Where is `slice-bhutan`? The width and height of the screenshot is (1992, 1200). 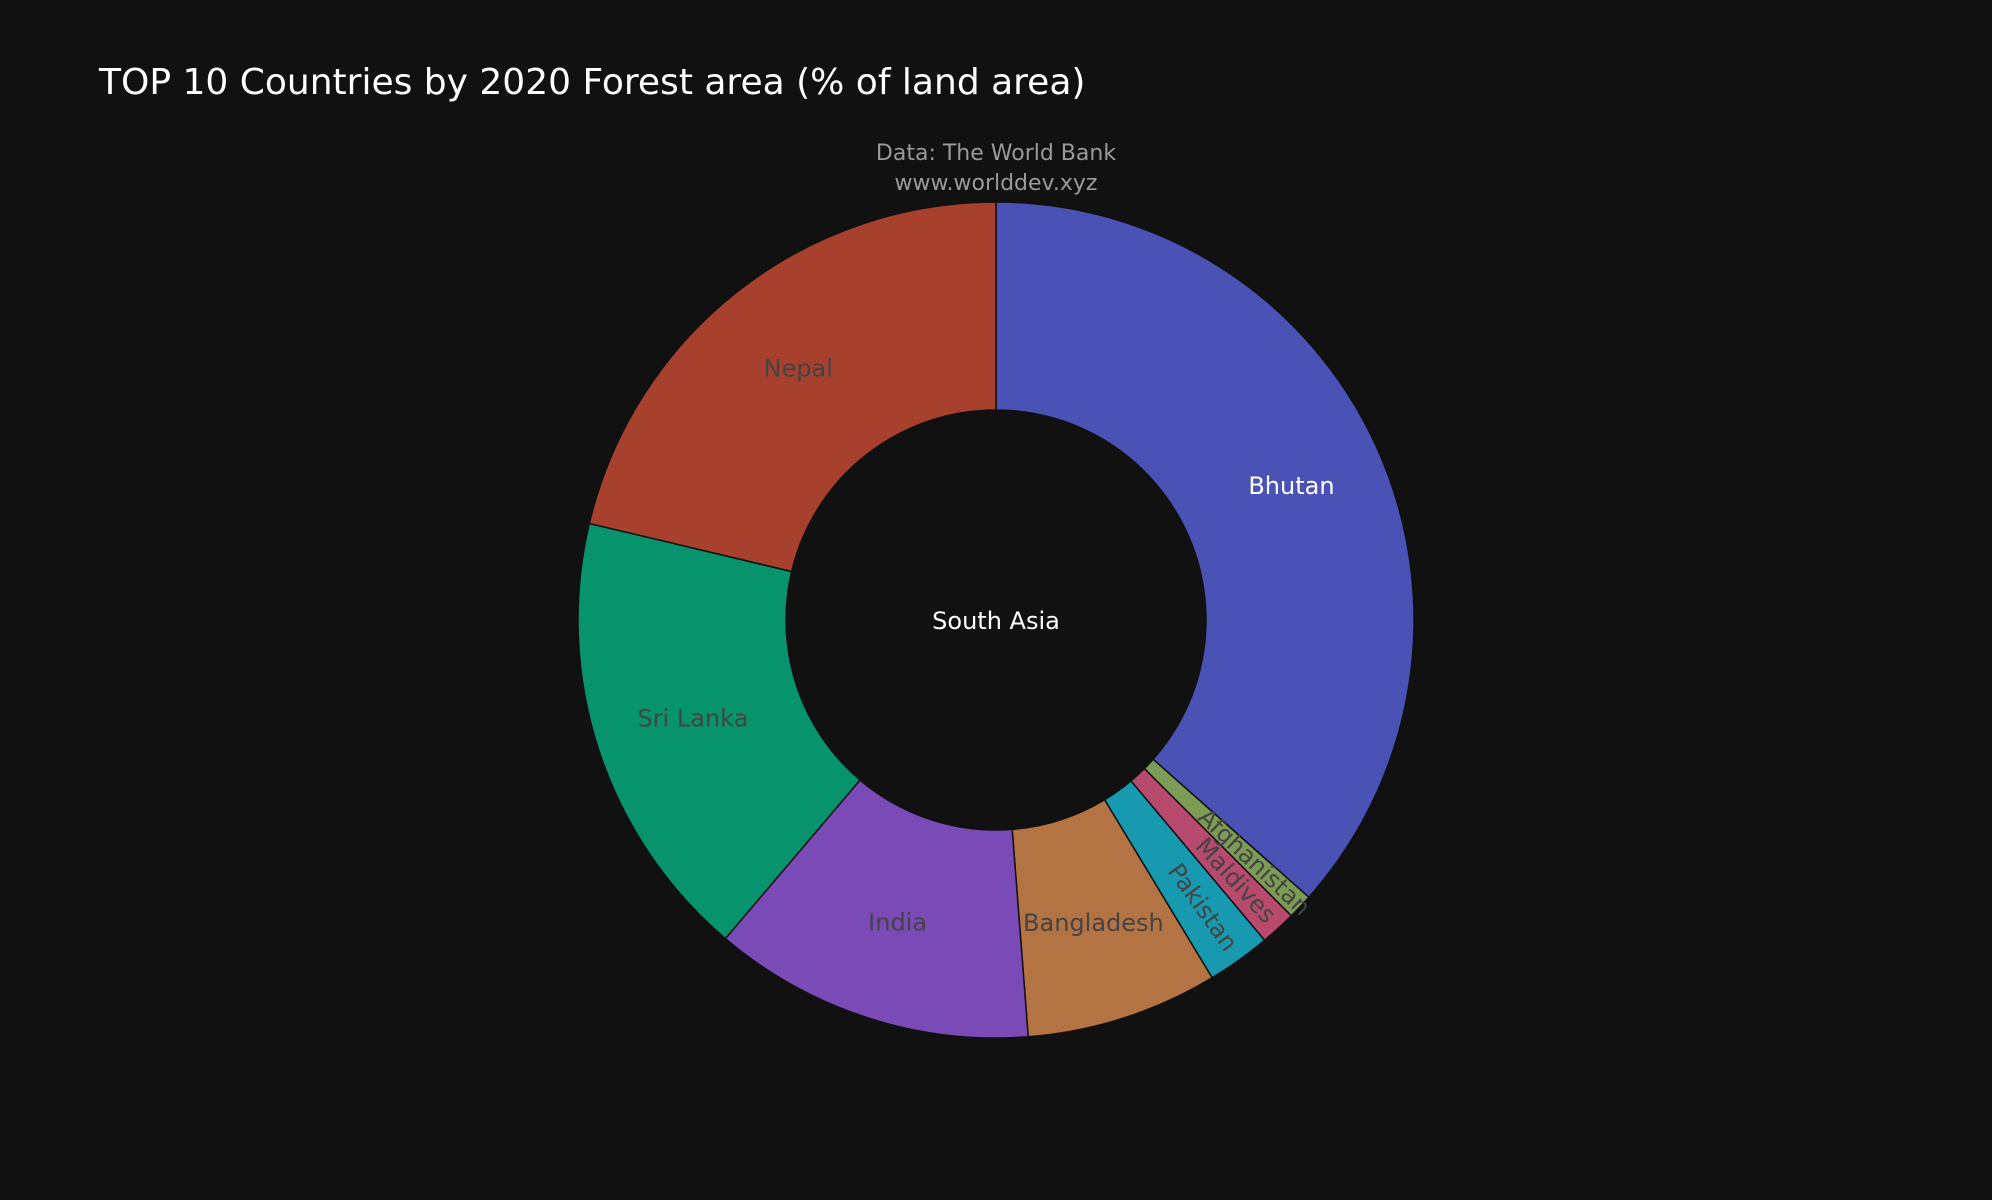 slice-bhutan is located at coordinates (1205, 550).